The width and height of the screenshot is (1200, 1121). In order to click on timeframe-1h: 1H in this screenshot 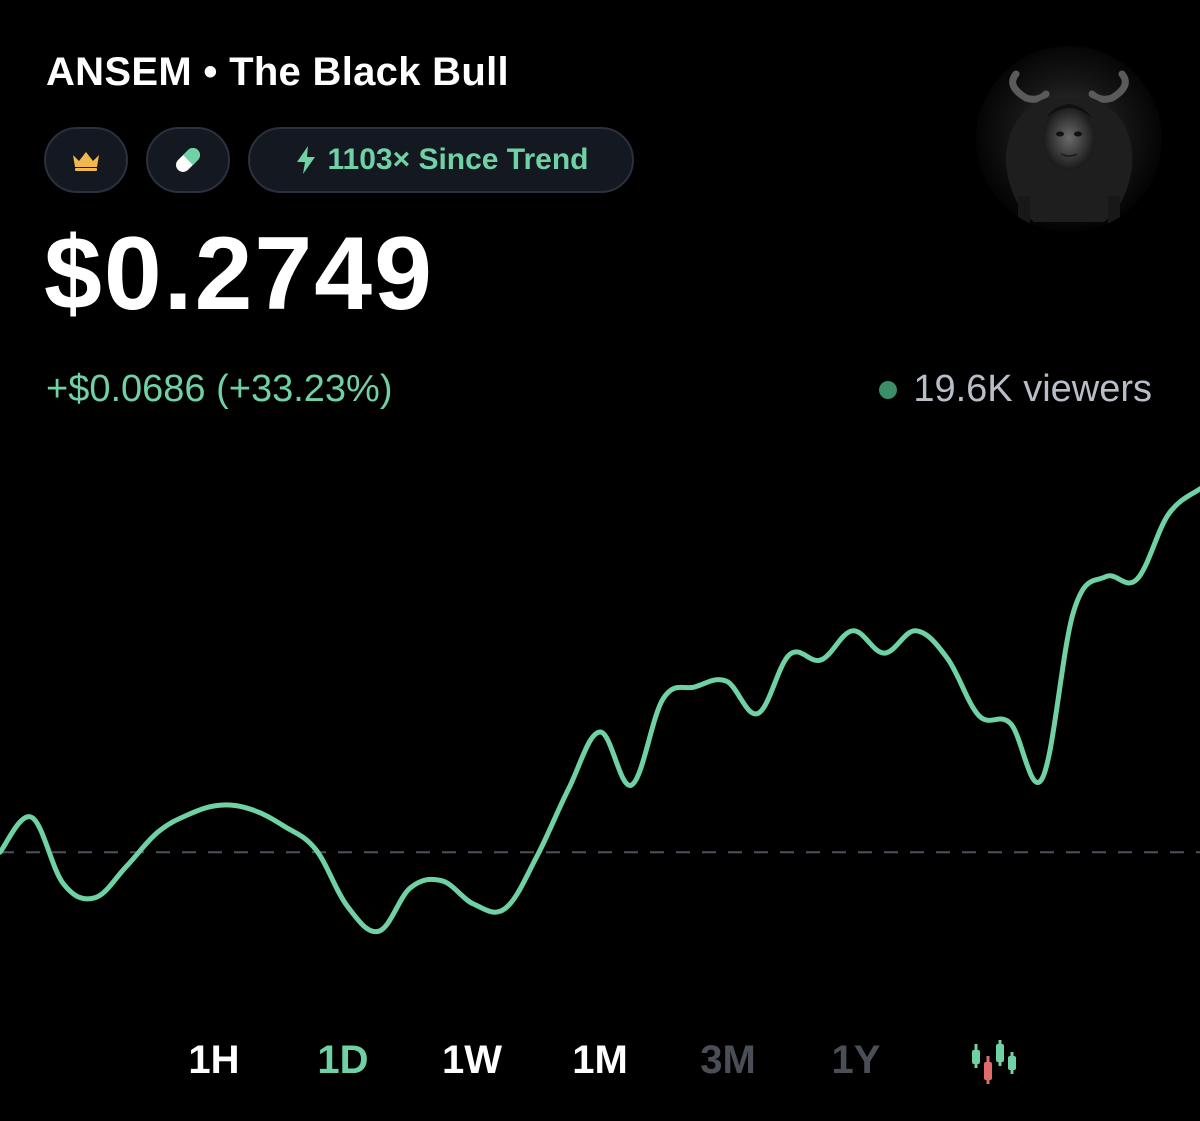, I will do `click(214, 1060)`.